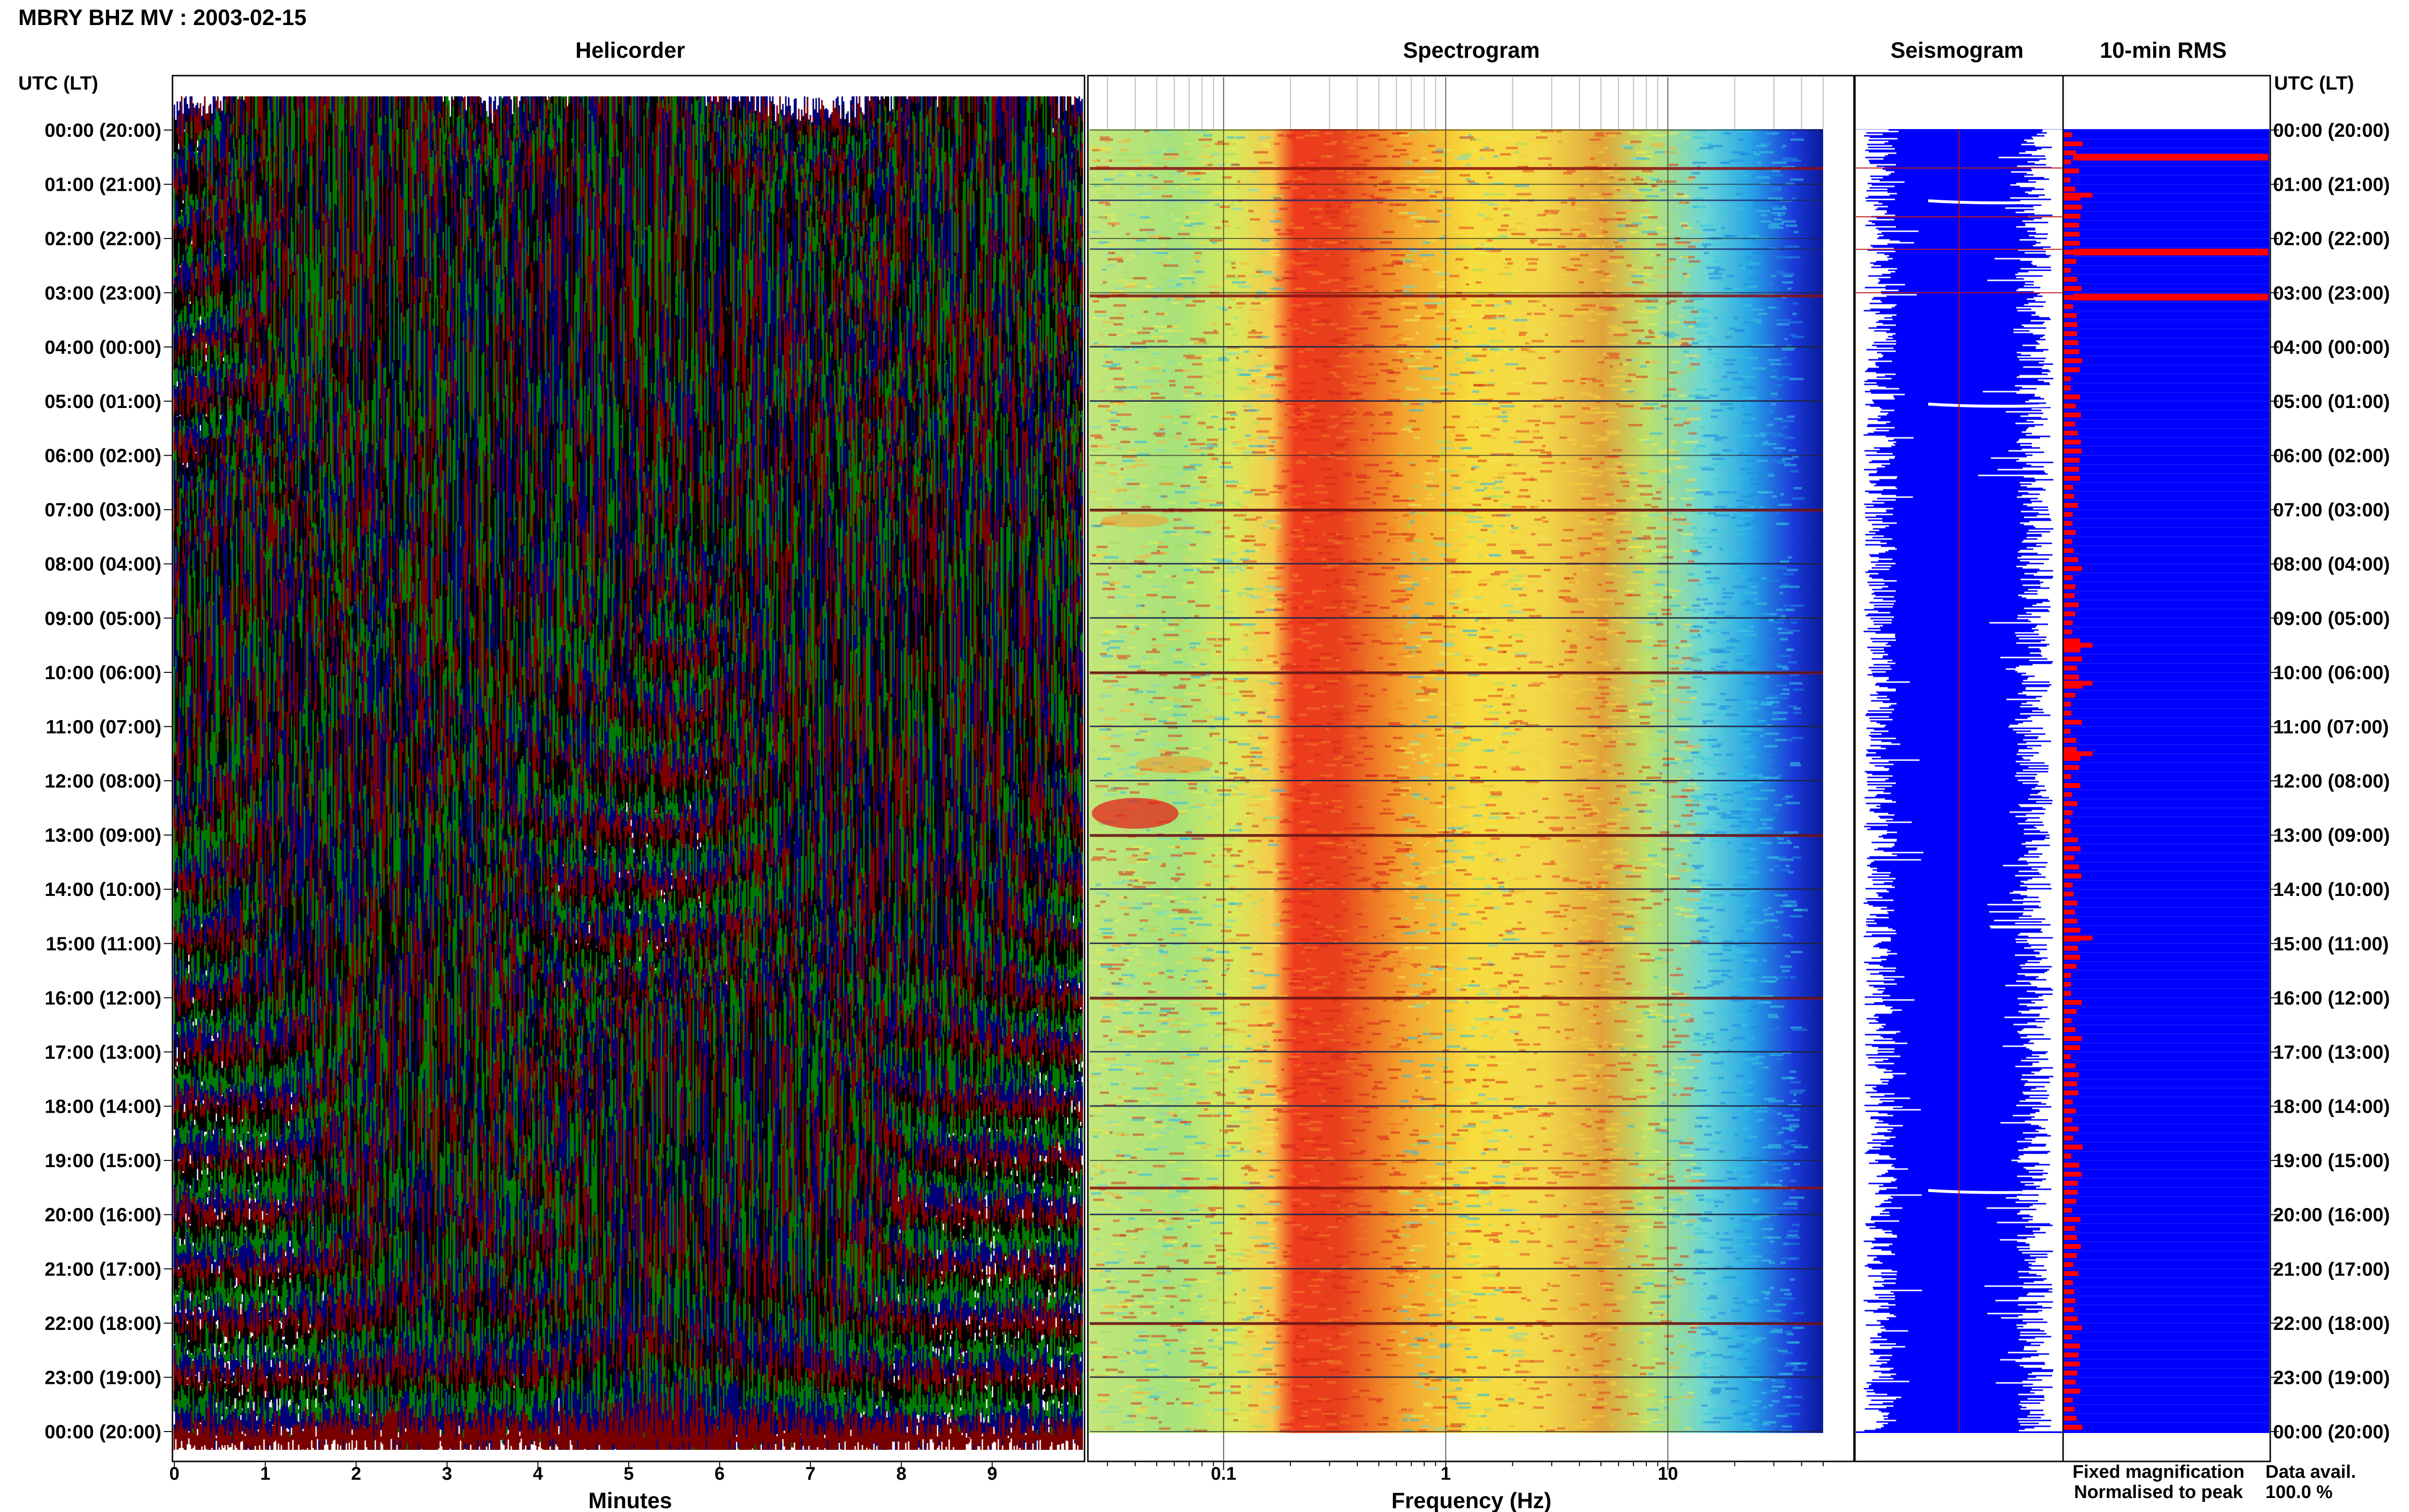 This screenshot has width=2409, height=1512. I want to click on minute-tick-label: 0, so click(174, 1474).